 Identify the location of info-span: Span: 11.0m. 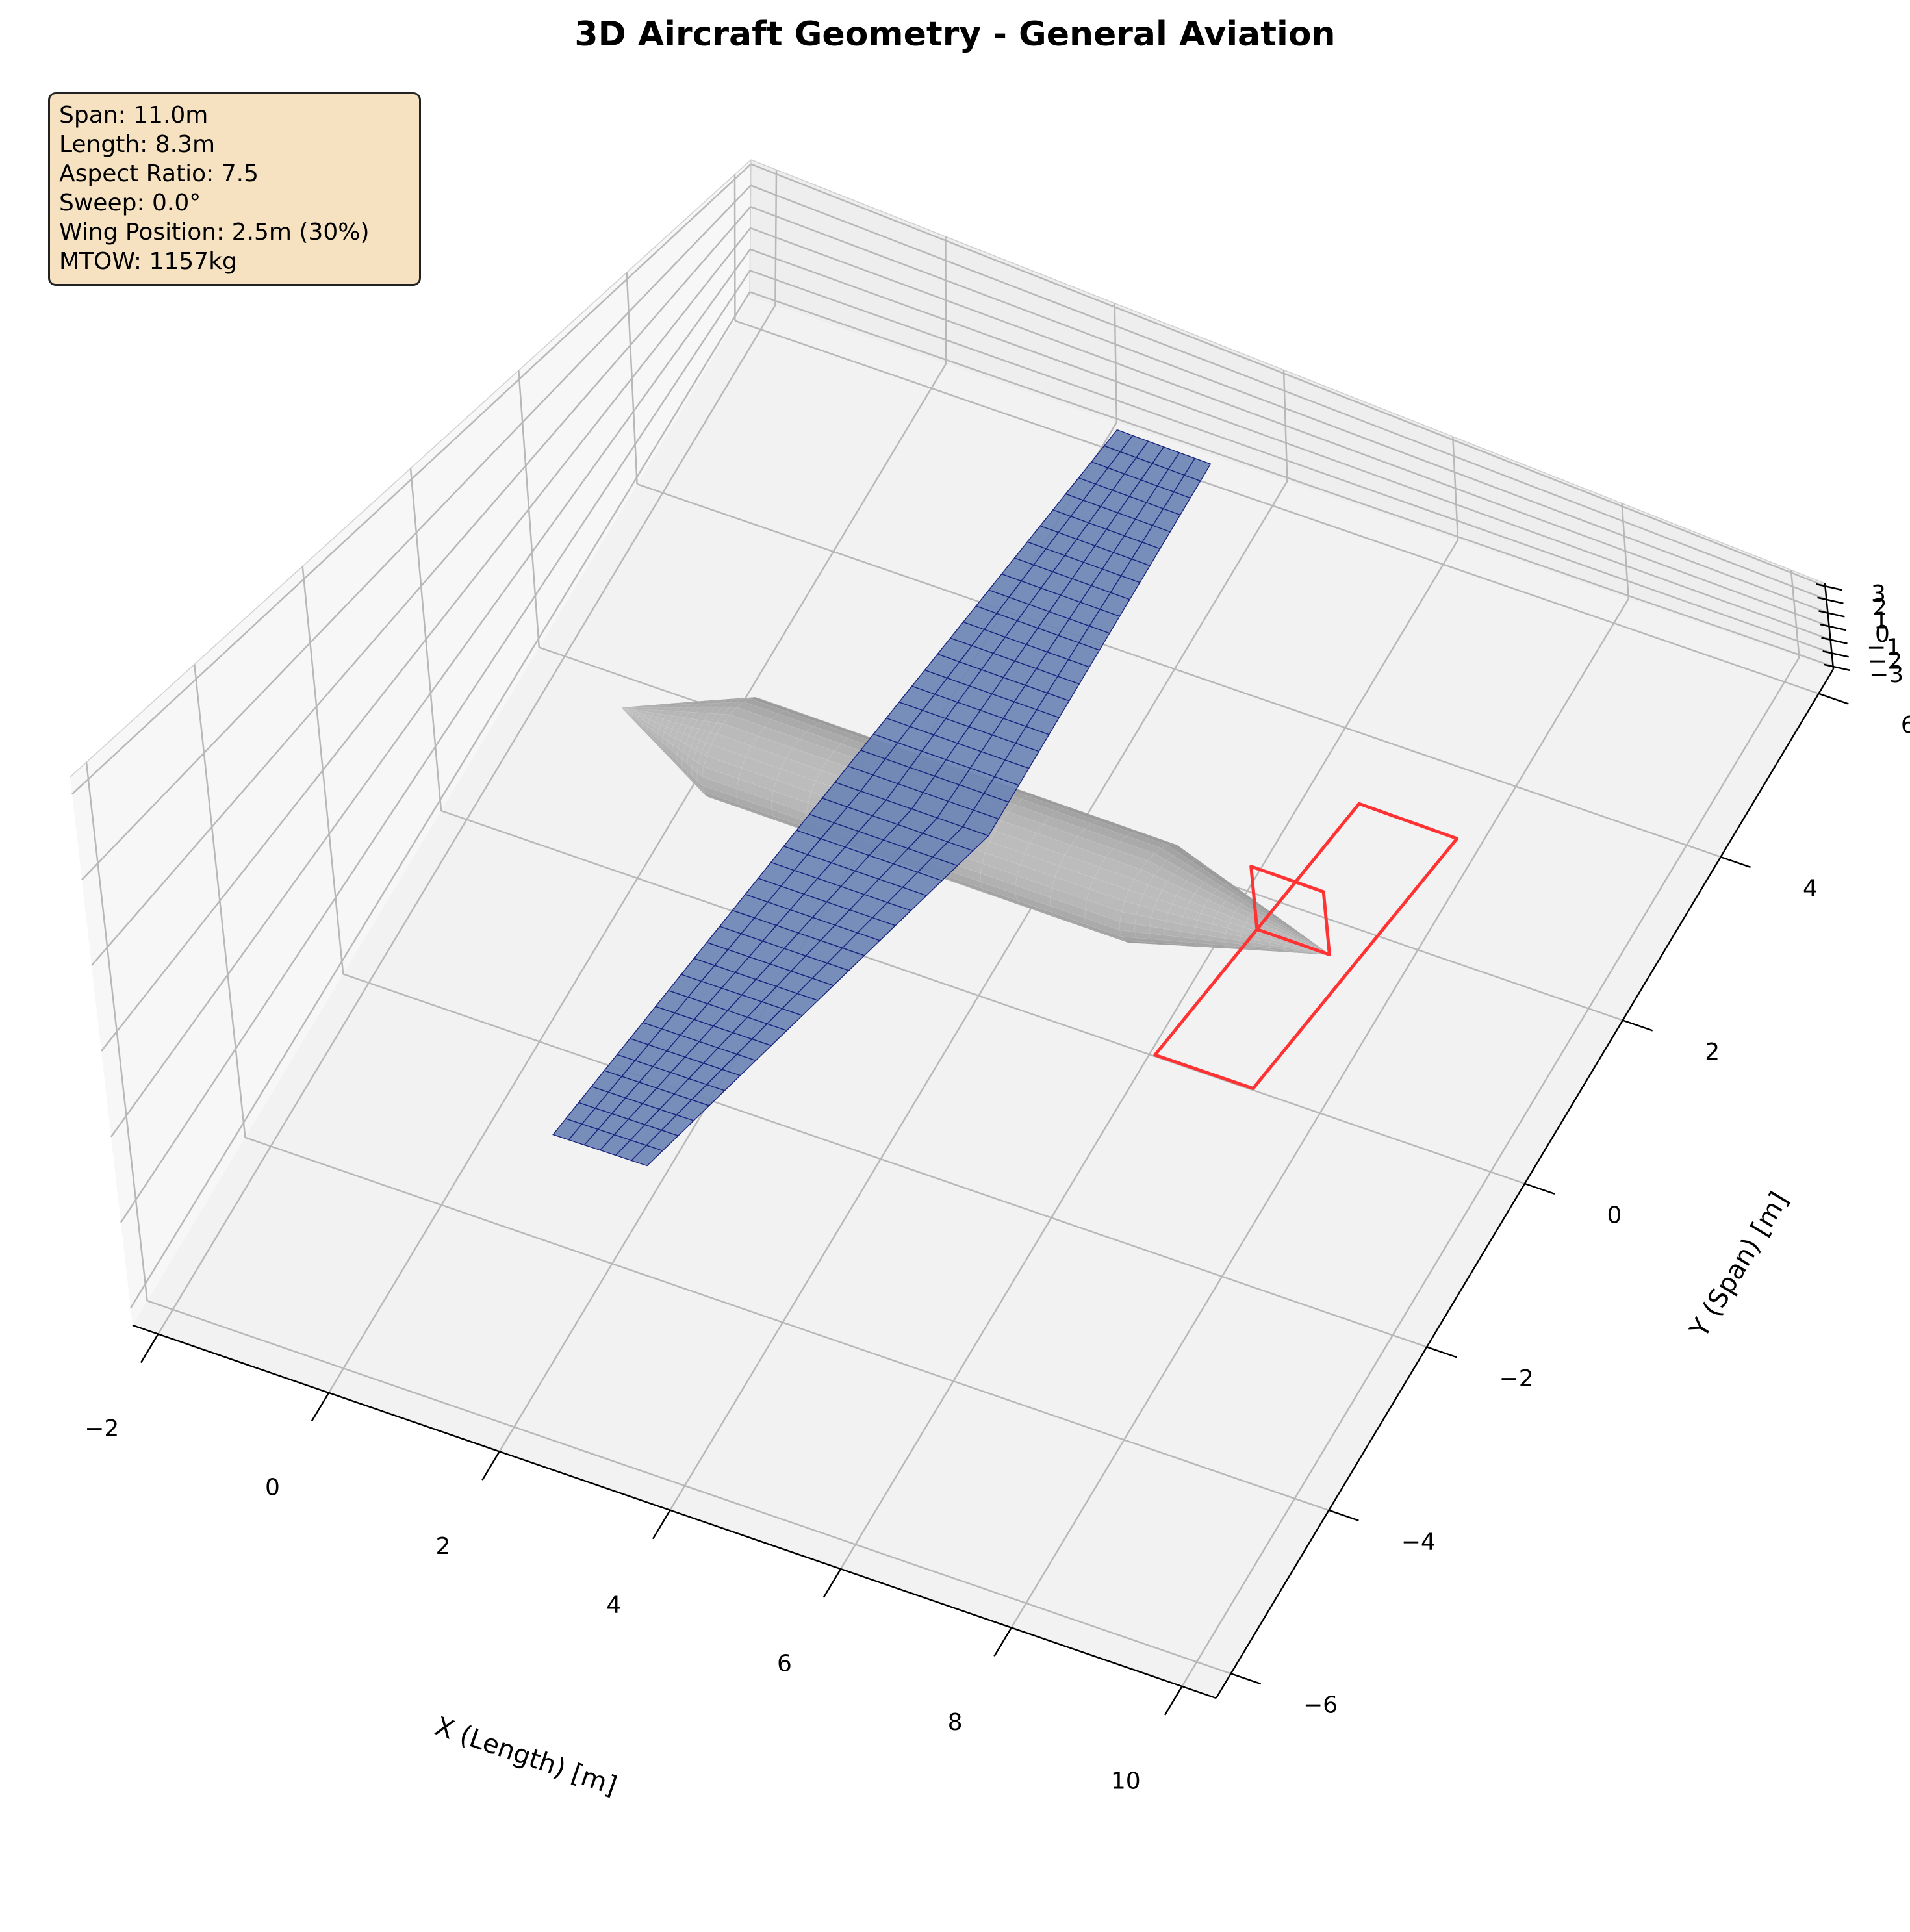
(234, 115).